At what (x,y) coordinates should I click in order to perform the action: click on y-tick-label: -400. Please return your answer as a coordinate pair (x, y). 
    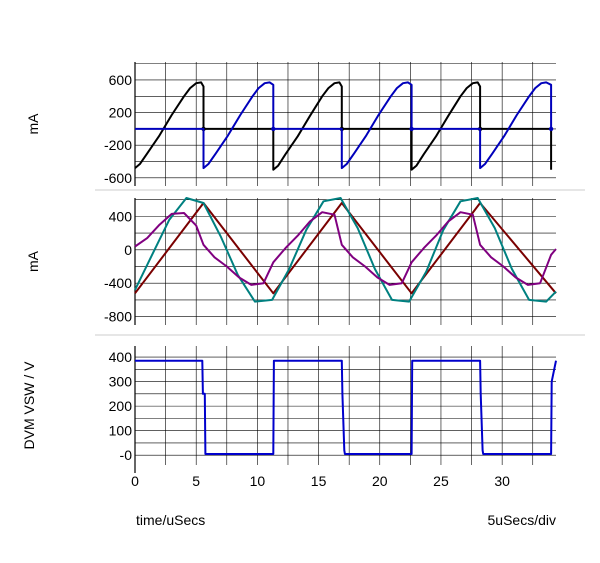
    Looking at the image, I should click on (118, 283).